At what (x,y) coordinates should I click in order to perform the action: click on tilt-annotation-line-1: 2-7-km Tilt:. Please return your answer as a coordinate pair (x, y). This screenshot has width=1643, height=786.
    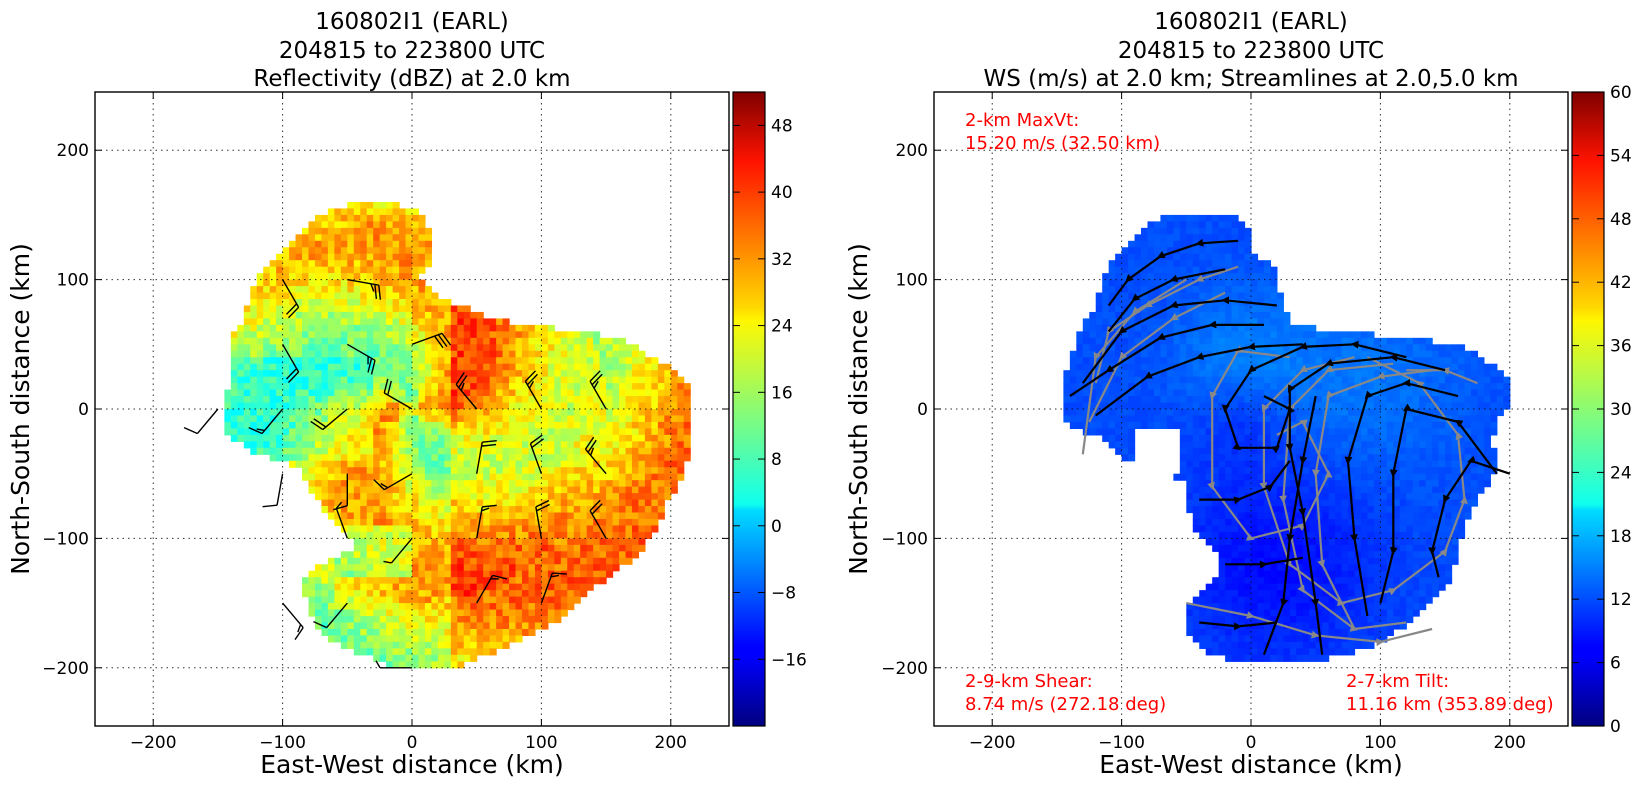
    Looking at the image, I should click on (1397, 681).